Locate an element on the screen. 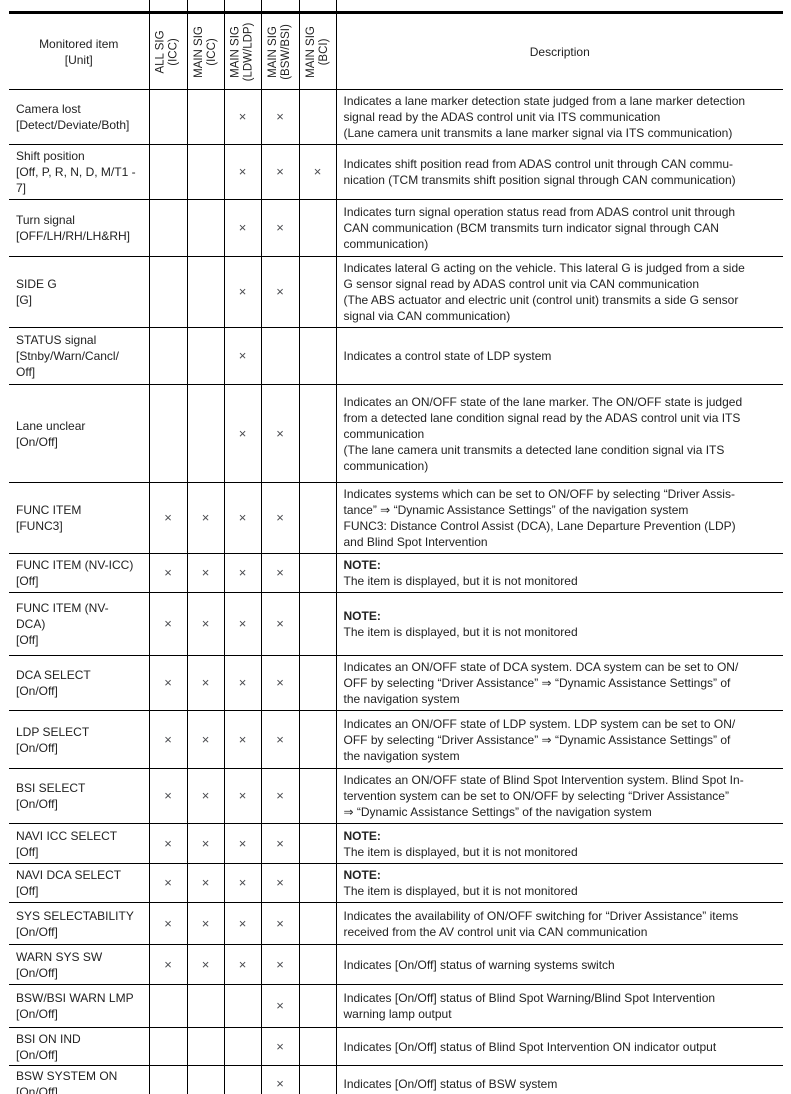 This screenshot has width=791, height=1094. vertical-label-wrap: ALL SIG (ICC) is located at coordinates (168, 51).